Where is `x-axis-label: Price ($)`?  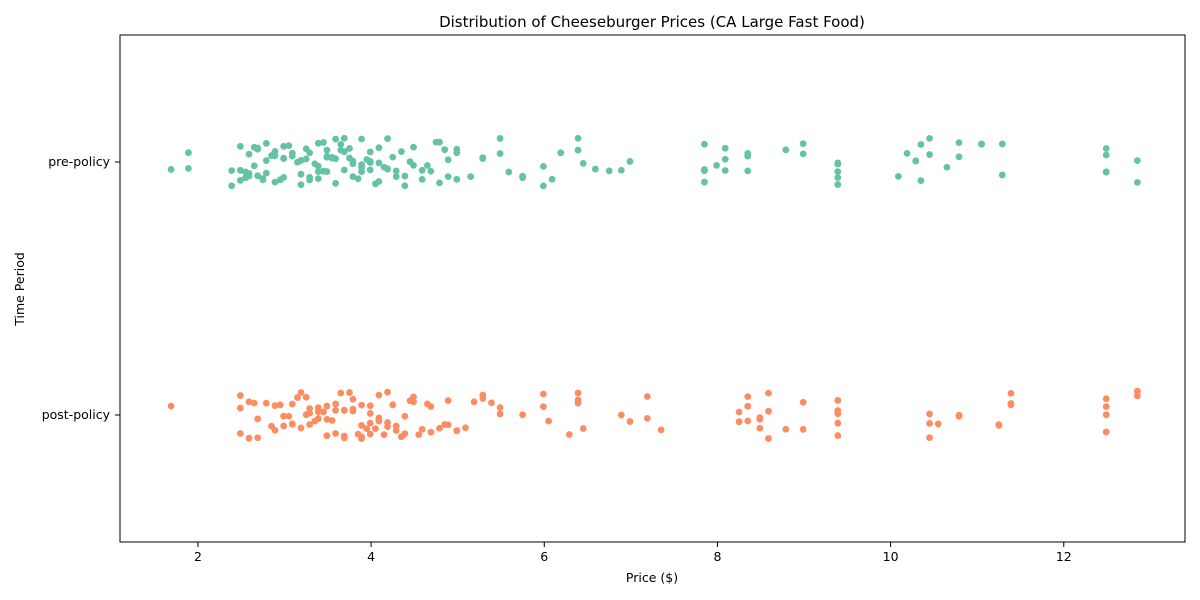
x-axis-label: Price ($) is located at coordinates (652, 577).